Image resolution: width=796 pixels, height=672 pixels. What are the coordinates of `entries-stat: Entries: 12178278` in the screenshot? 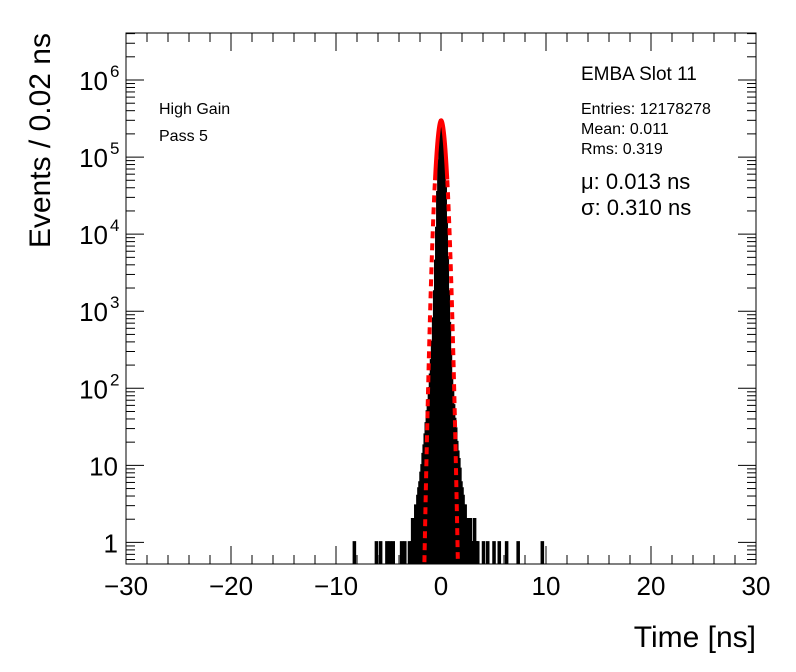 It's located at (646, 109).